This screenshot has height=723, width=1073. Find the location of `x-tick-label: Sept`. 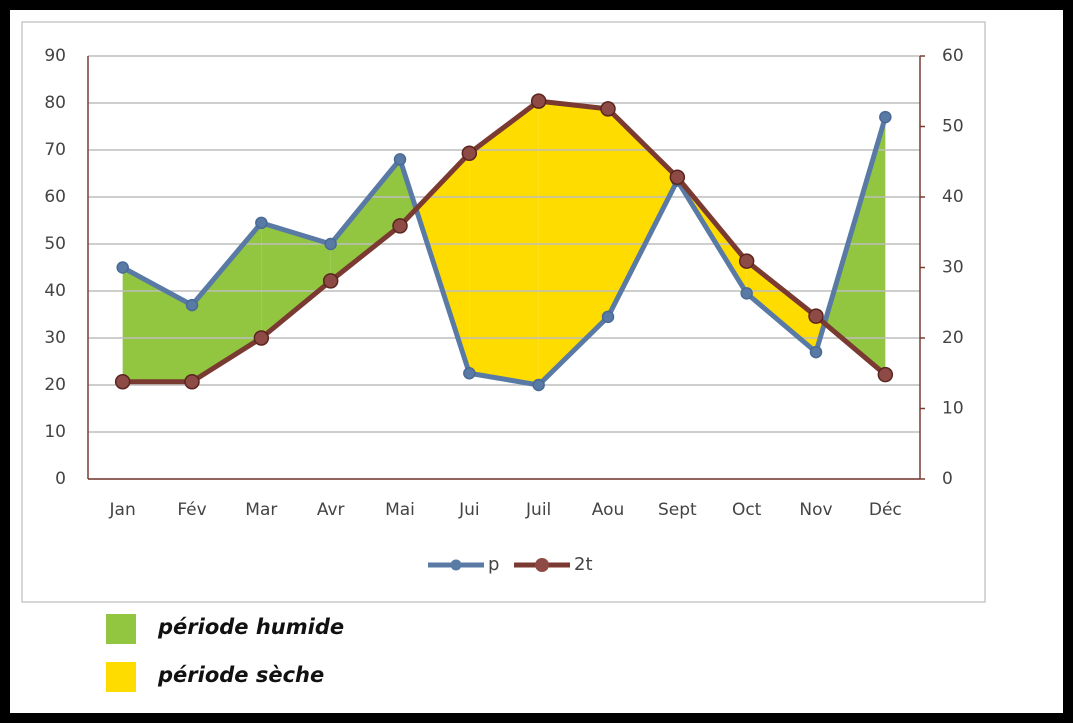

x-tick-label: Sept is located at coordinates (677, 510).